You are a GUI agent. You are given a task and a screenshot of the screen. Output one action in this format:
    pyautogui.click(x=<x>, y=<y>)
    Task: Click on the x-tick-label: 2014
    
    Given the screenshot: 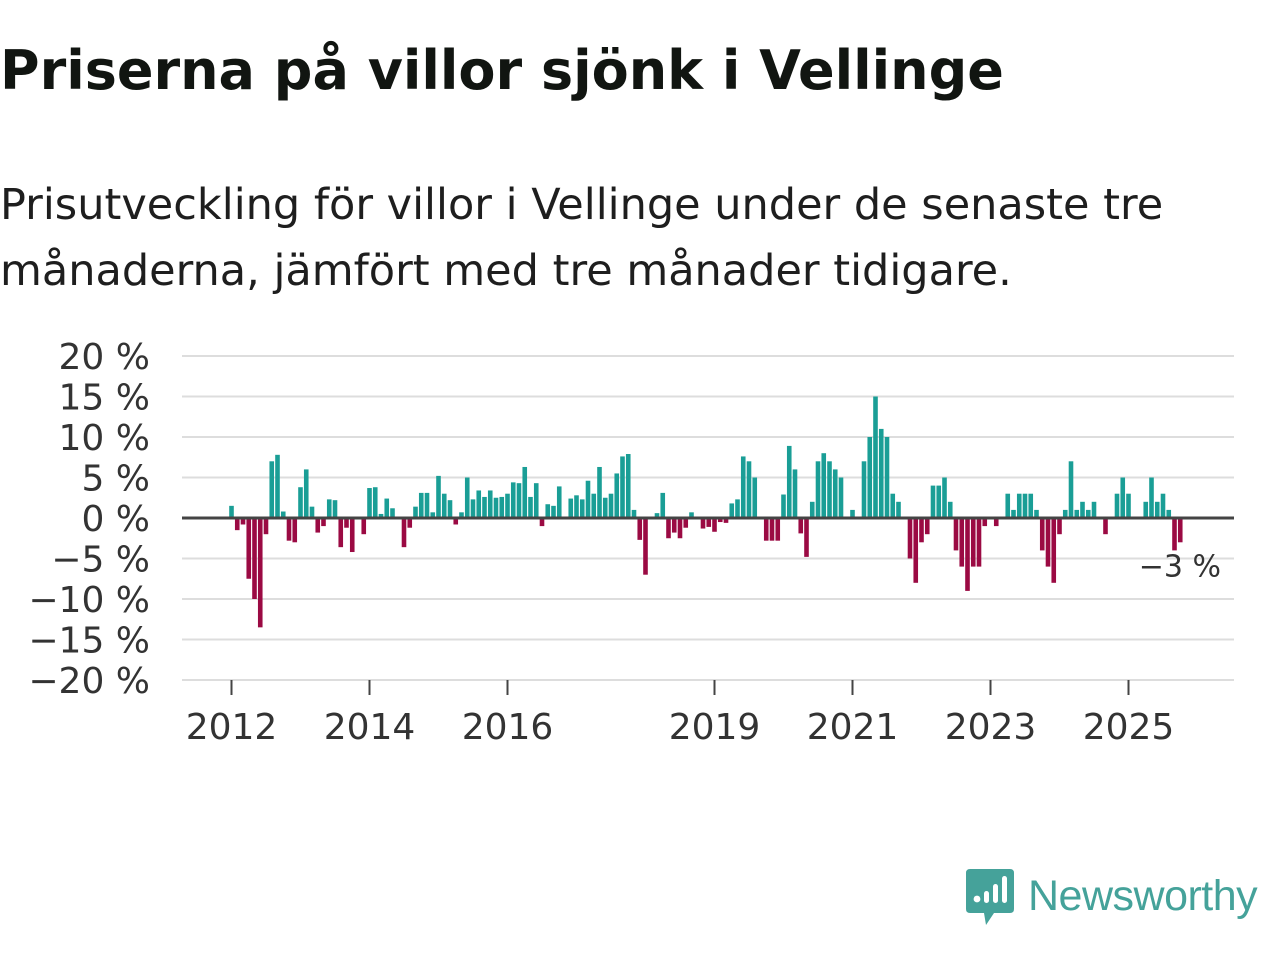 What is the action you would take?
    pyautogui.click(x=370, y=727)
    